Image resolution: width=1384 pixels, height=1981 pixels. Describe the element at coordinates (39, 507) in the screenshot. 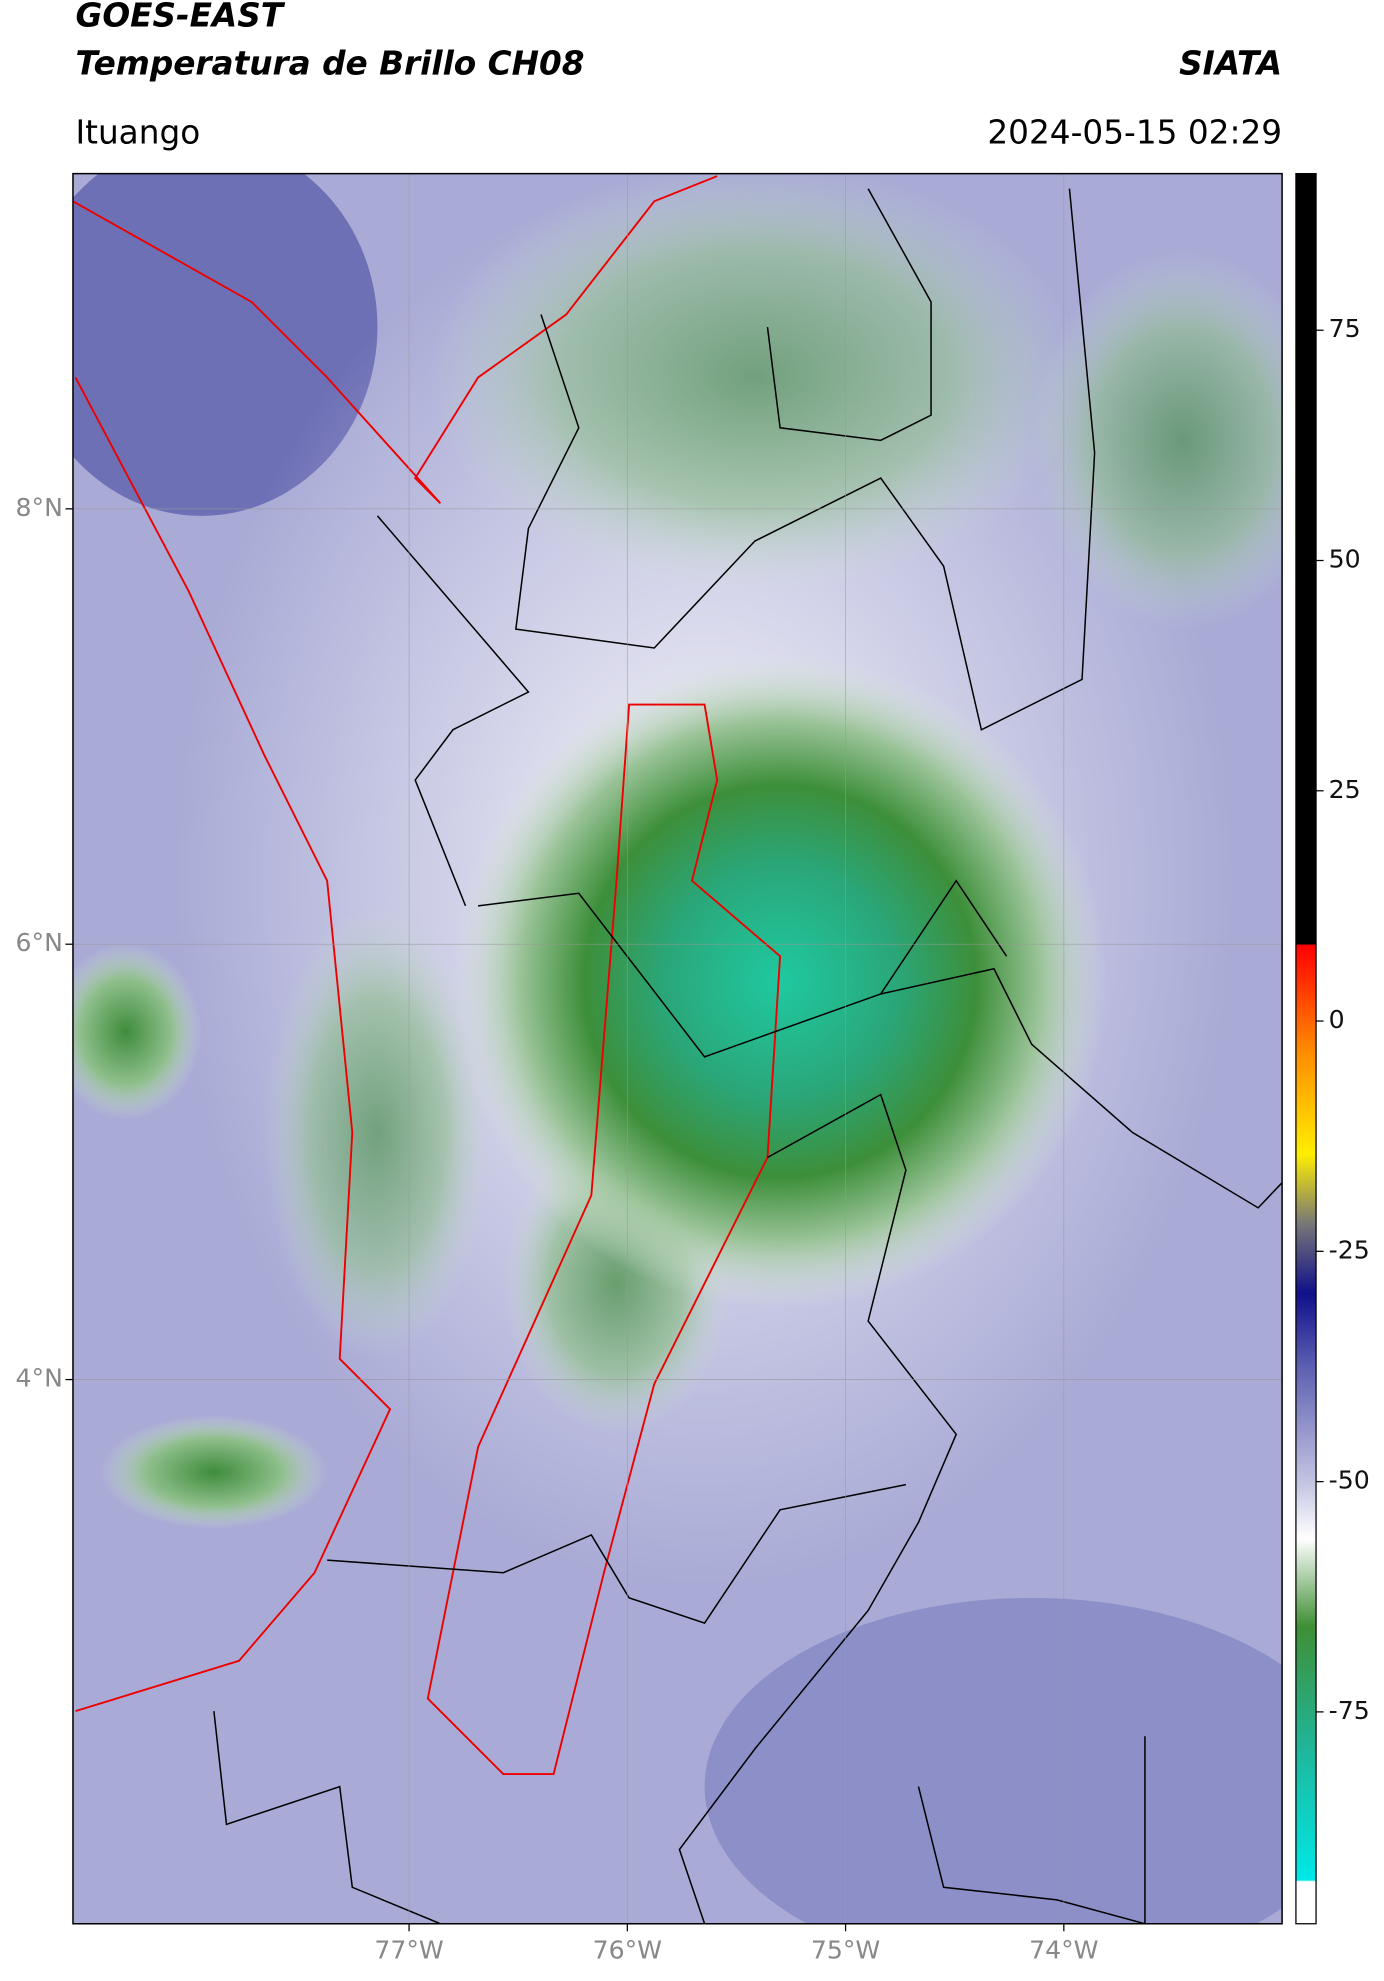

I see `y-tick-label: 8°N` at that location.